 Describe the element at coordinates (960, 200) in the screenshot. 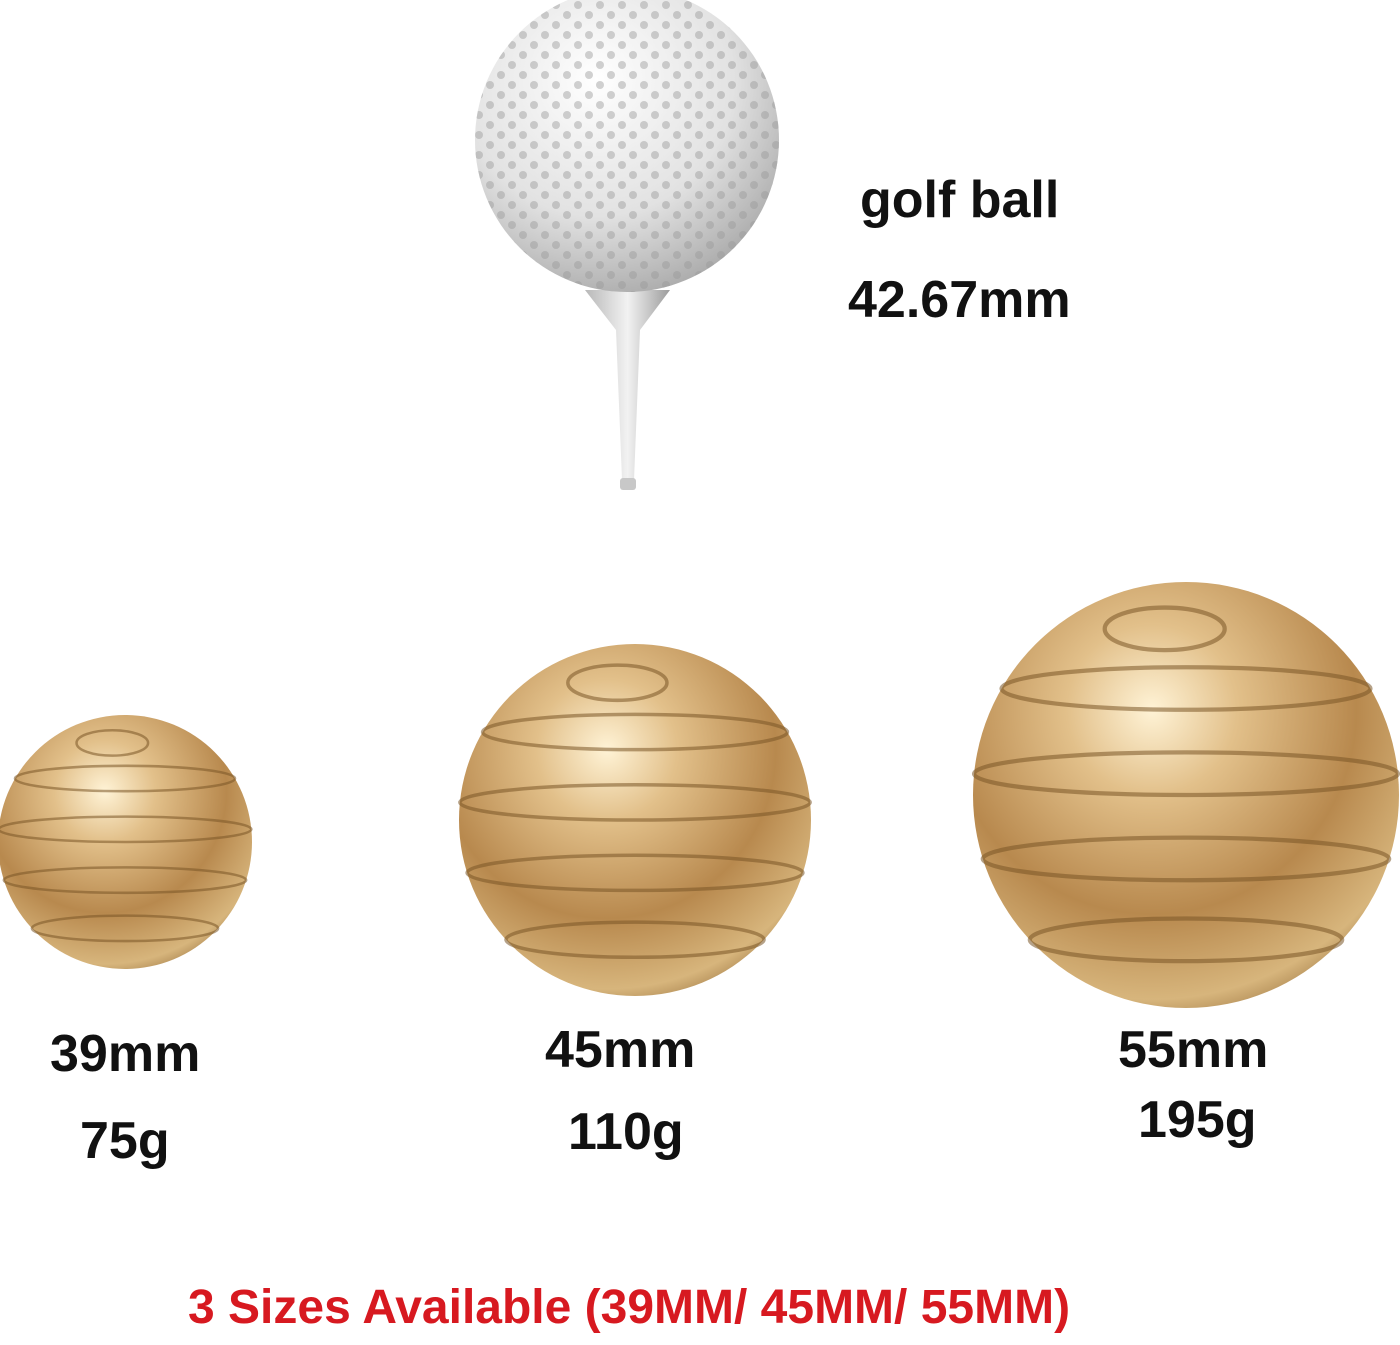

I see `golf-ball-name: golf ball` at that location.